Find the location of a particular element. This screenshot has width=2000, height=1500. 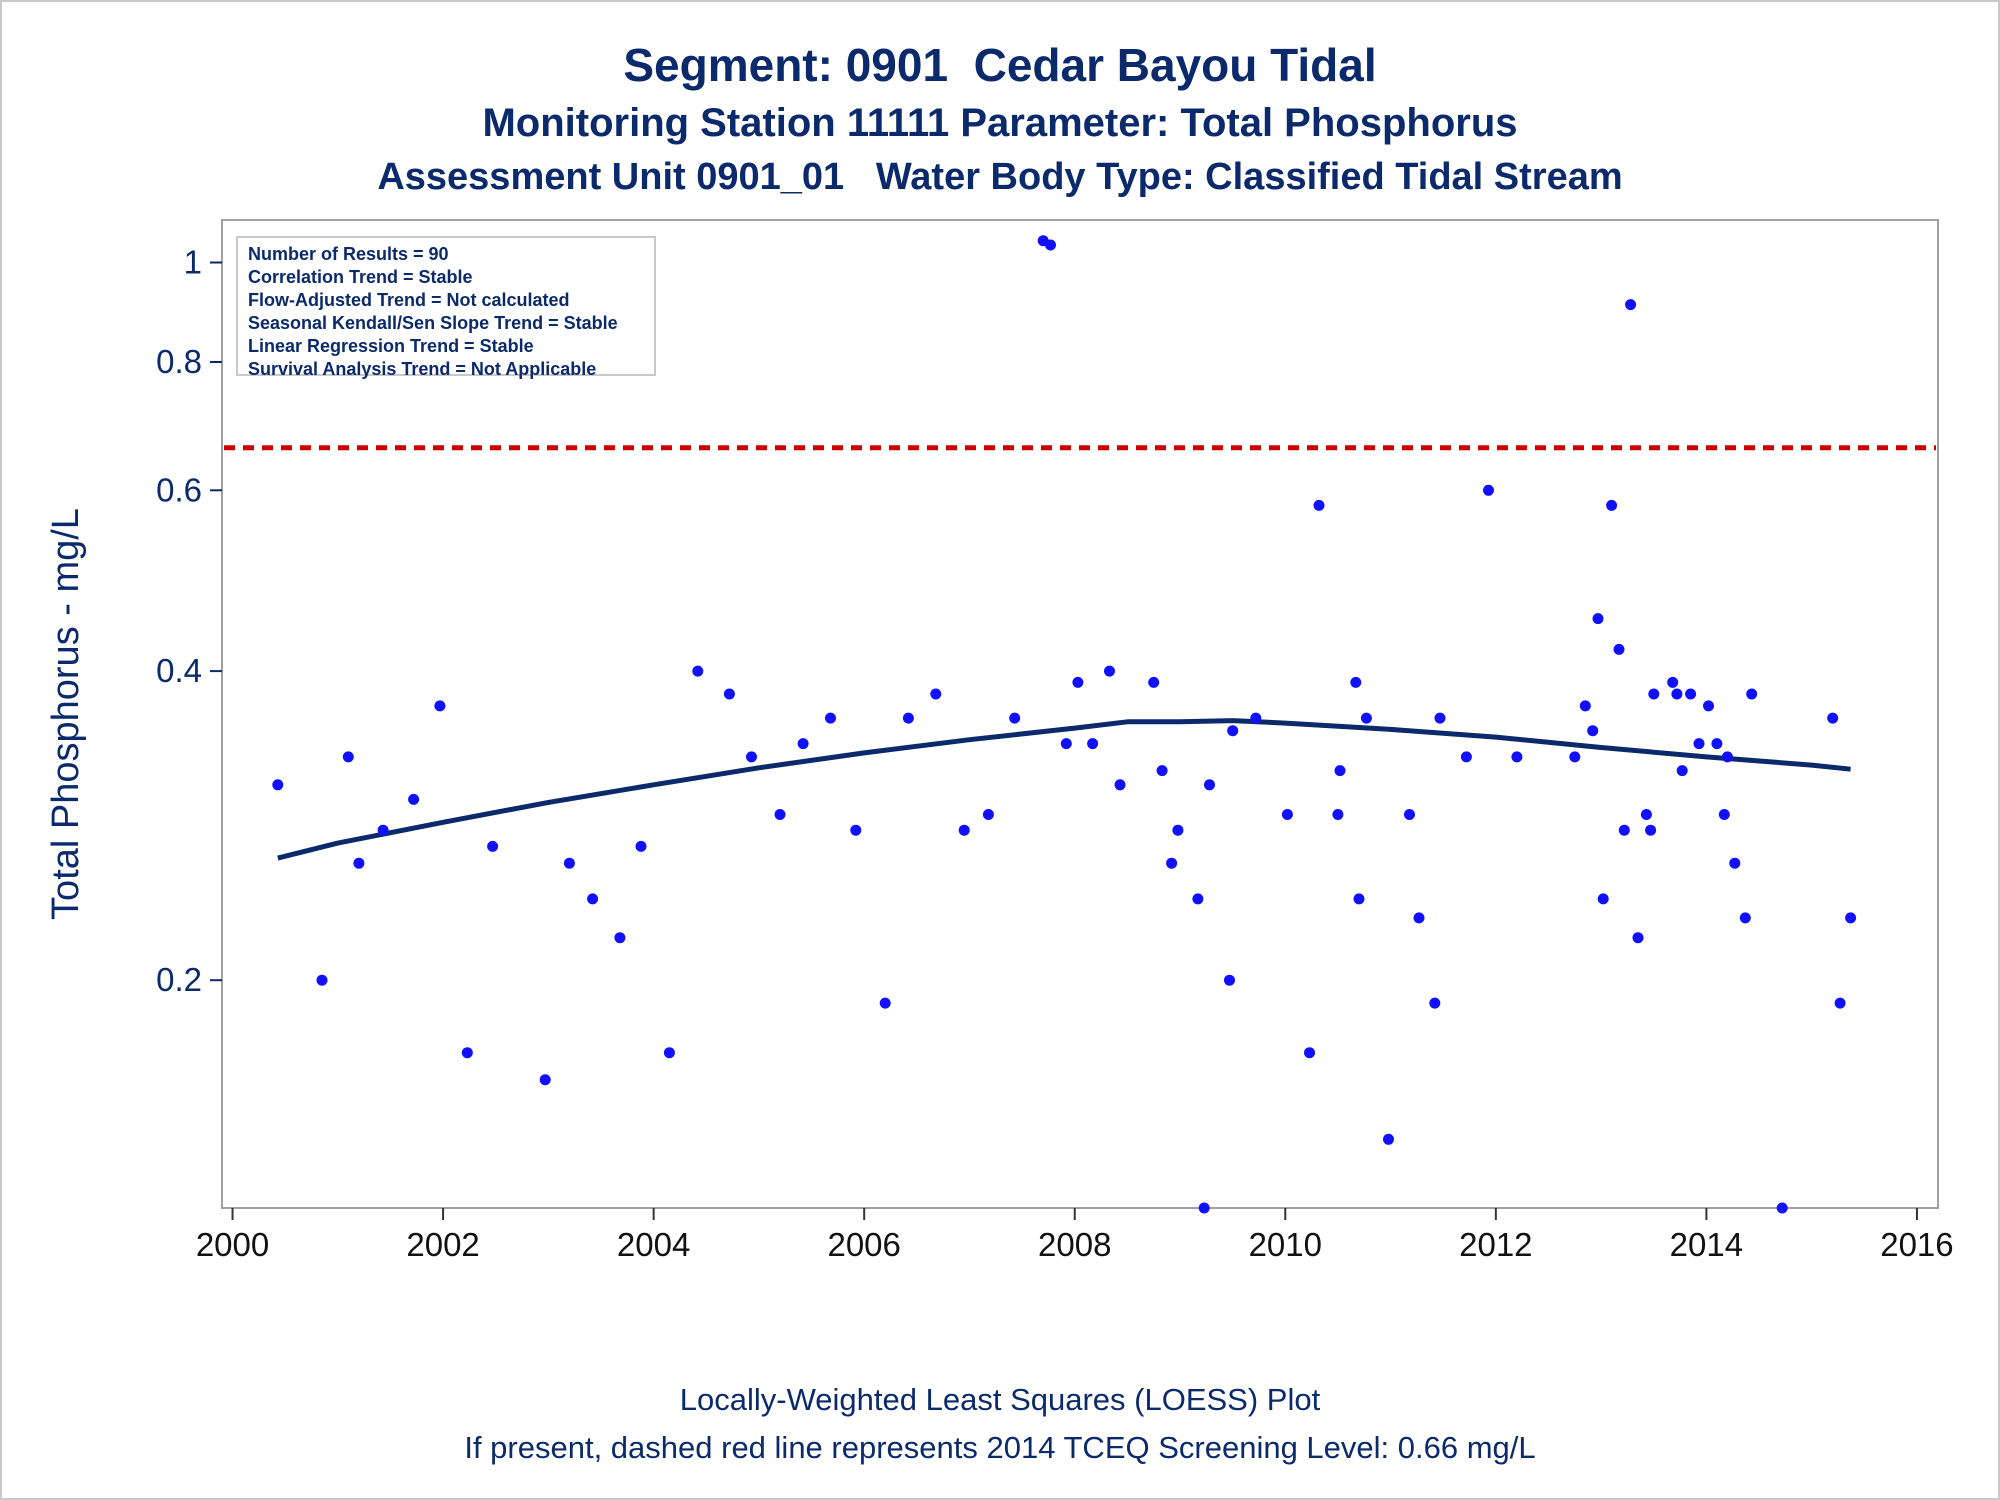

stat-survival-analysis-trend: Survival Analysis Trend = Not Applicable is located at coordinates (422, 369).